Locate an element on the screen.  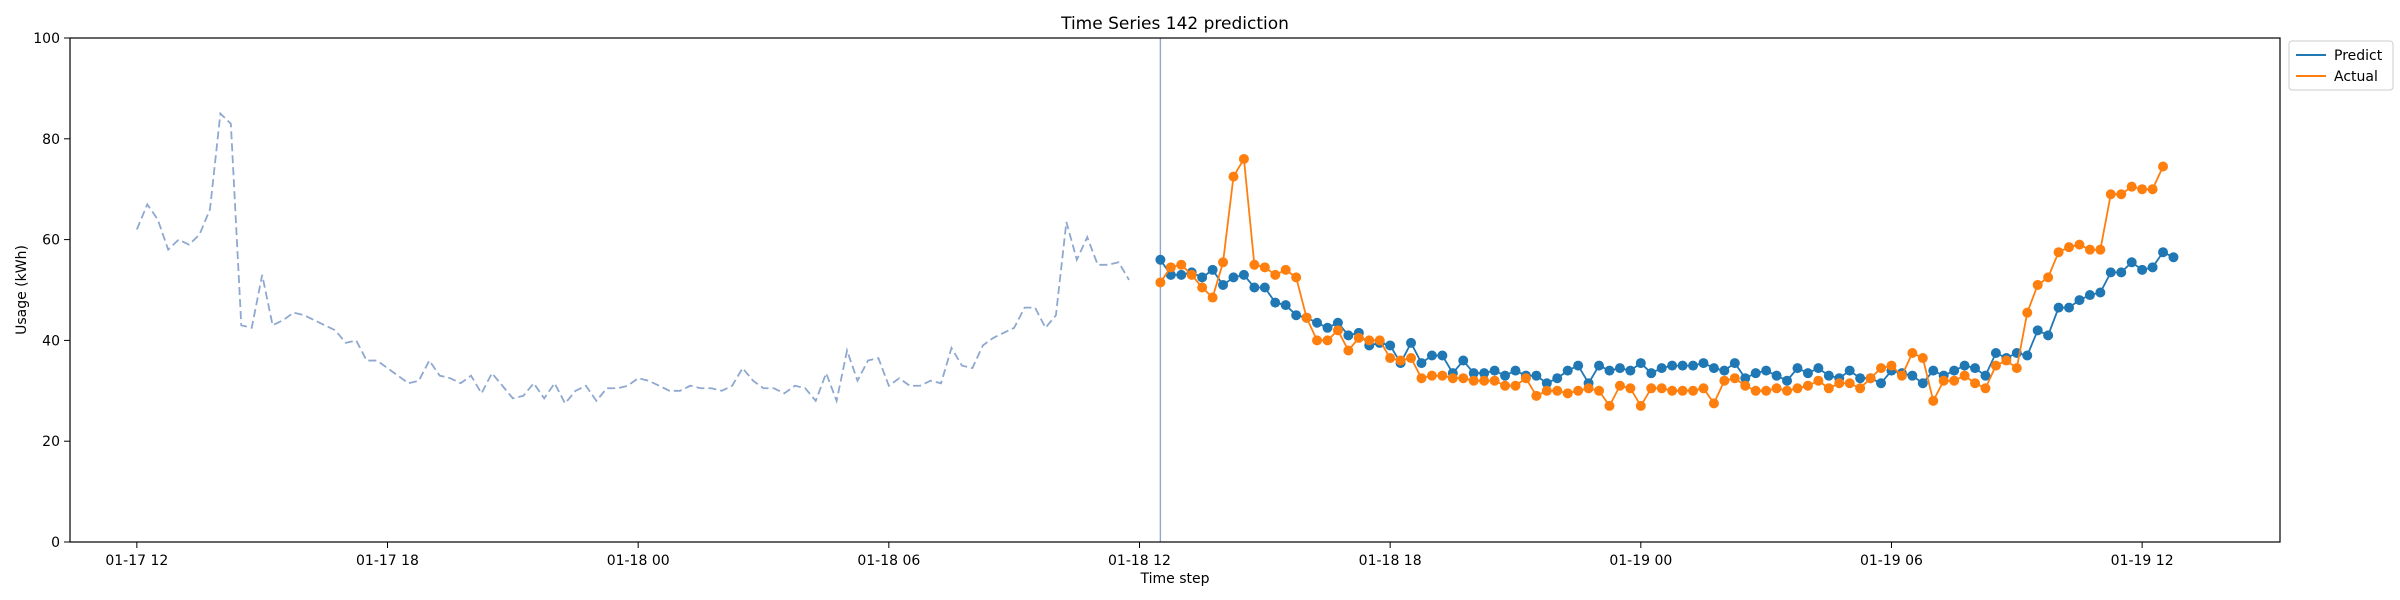
y-tick-label: 60 is located at coordinates (51, 241).